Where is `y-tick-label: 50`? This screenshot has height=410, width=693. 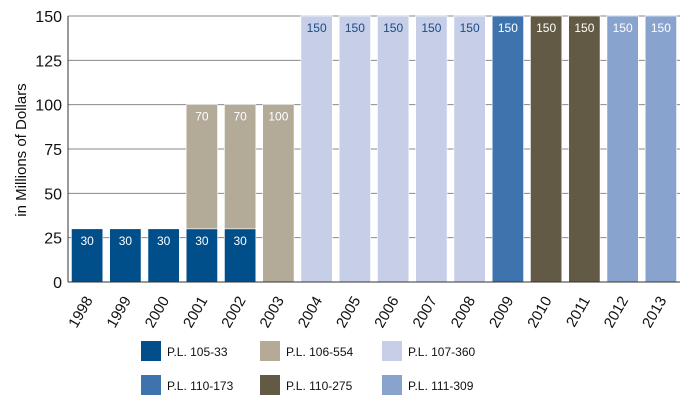 y-tick-label: 50 is located at coordinates (53, 194).